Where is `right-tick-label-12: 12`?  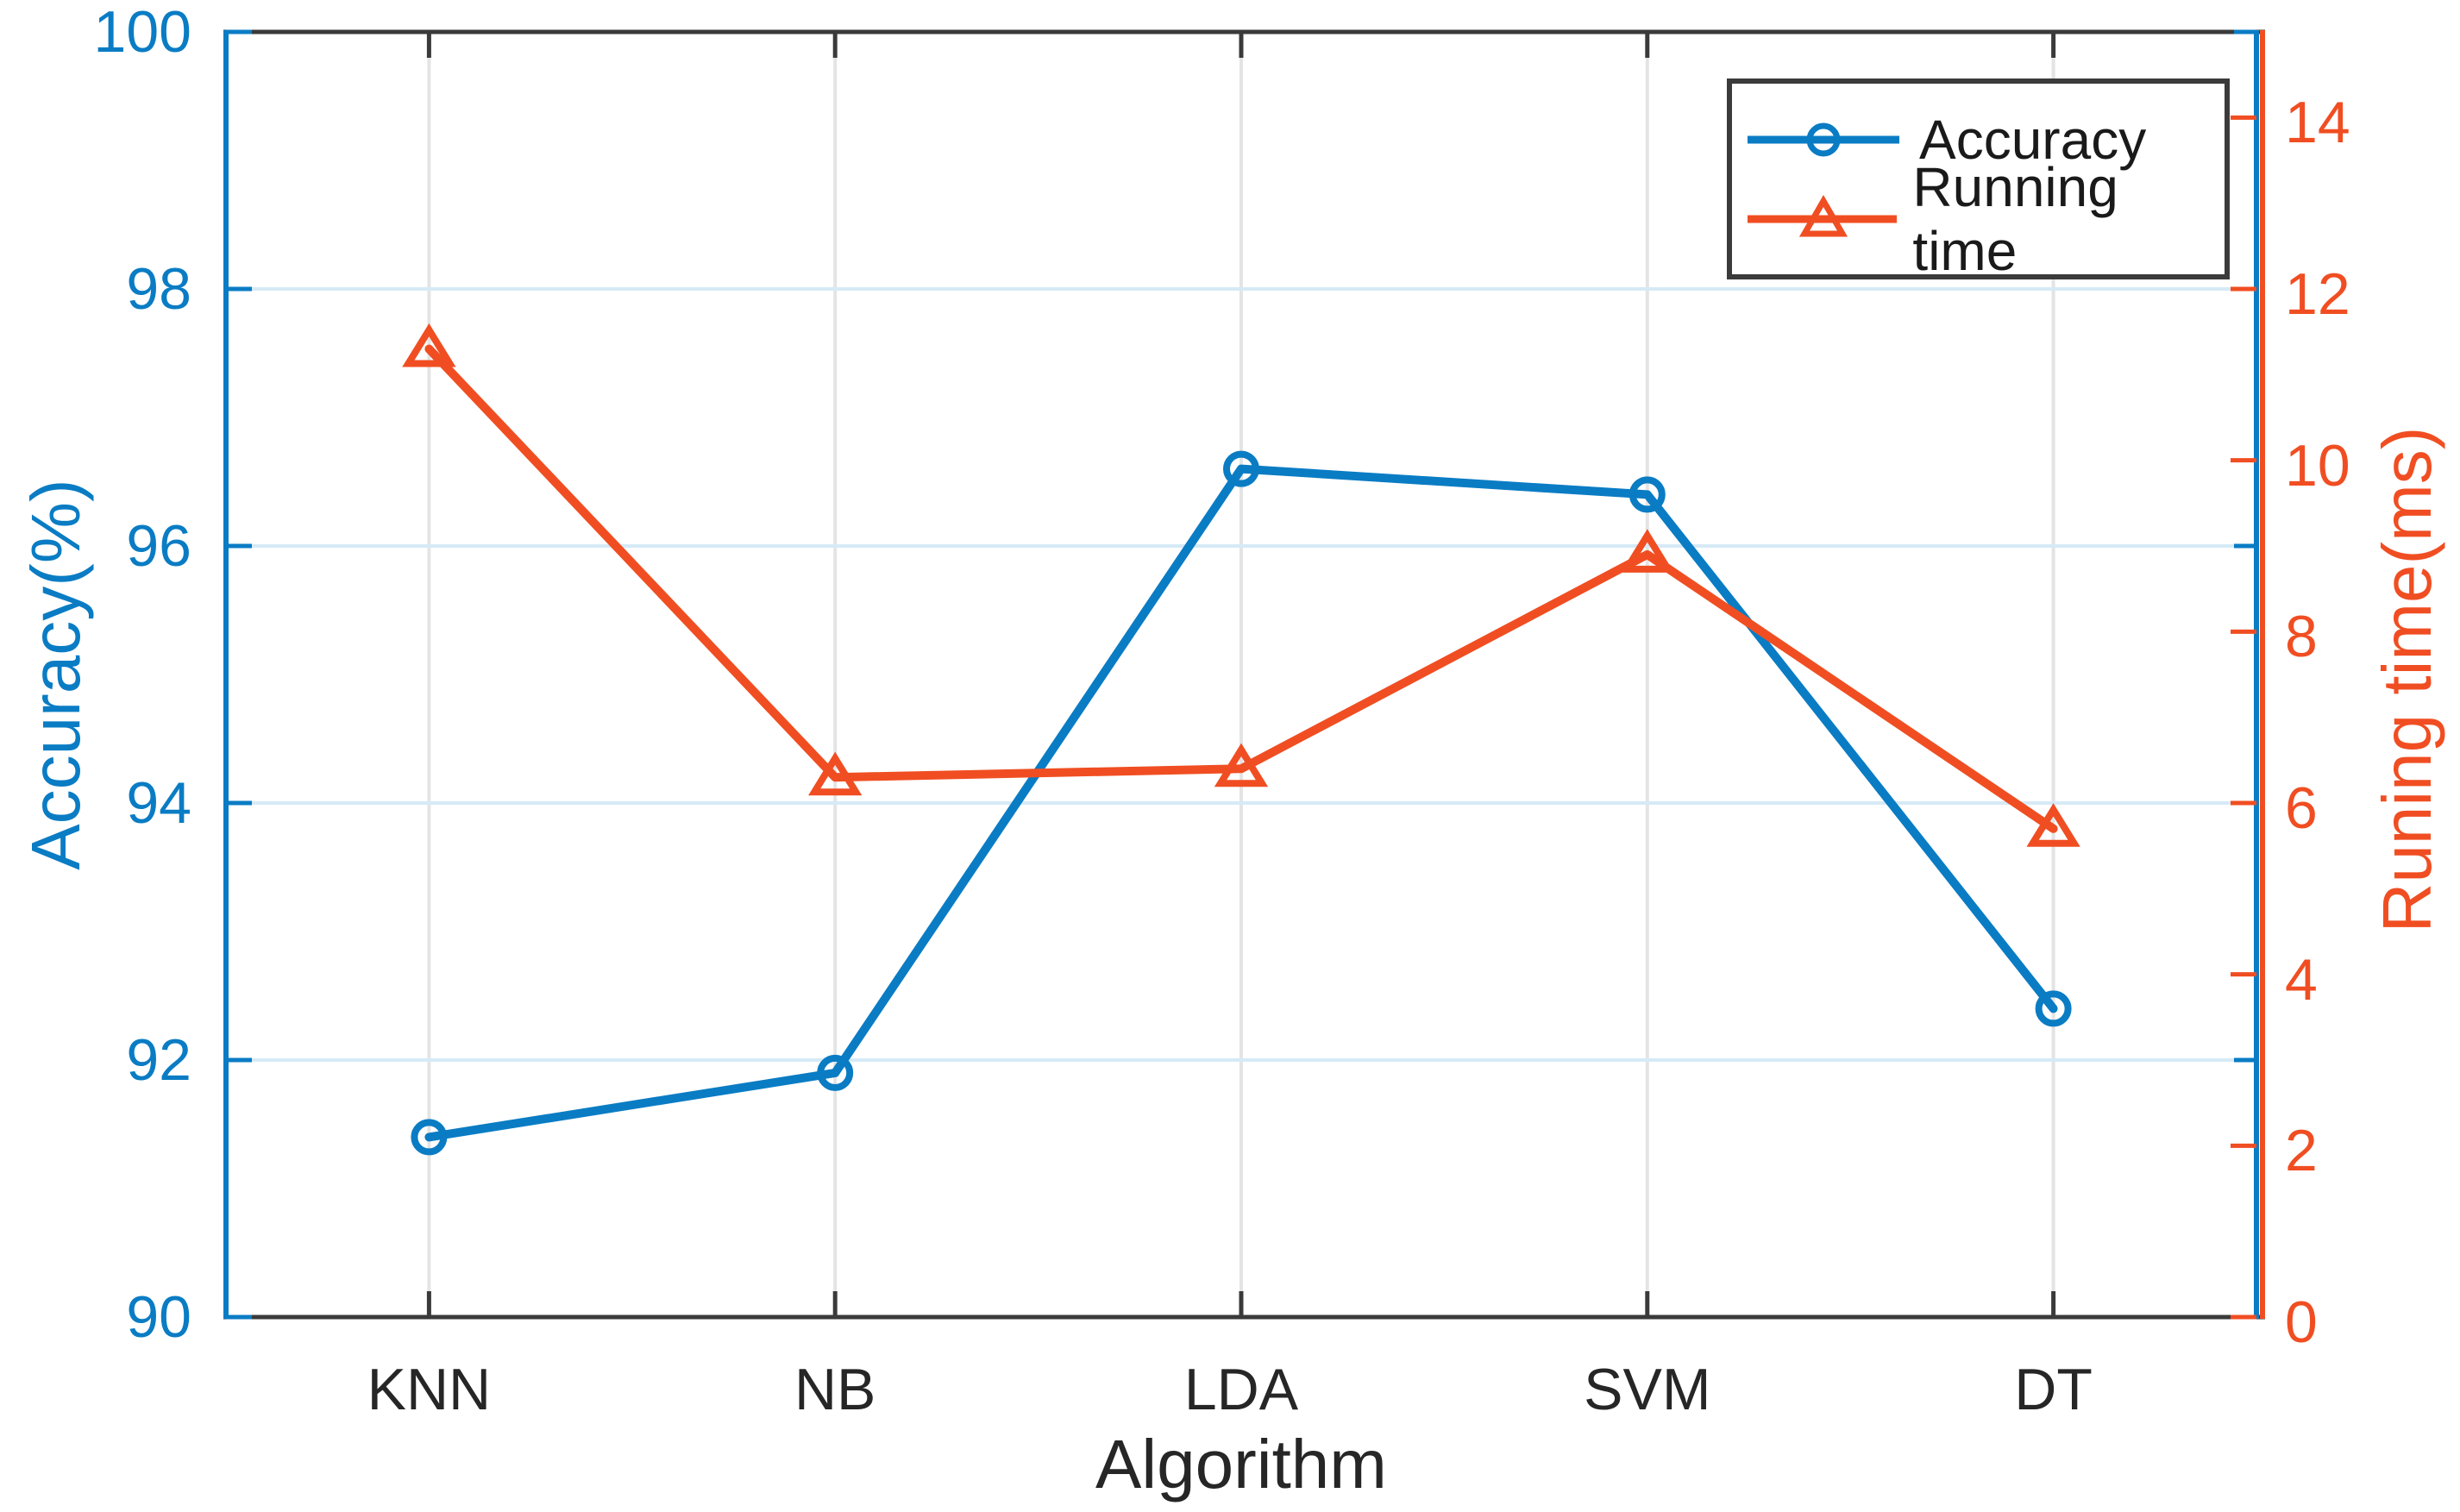 right-tick-label-12: 12 is located at coordinates (2317, 294).